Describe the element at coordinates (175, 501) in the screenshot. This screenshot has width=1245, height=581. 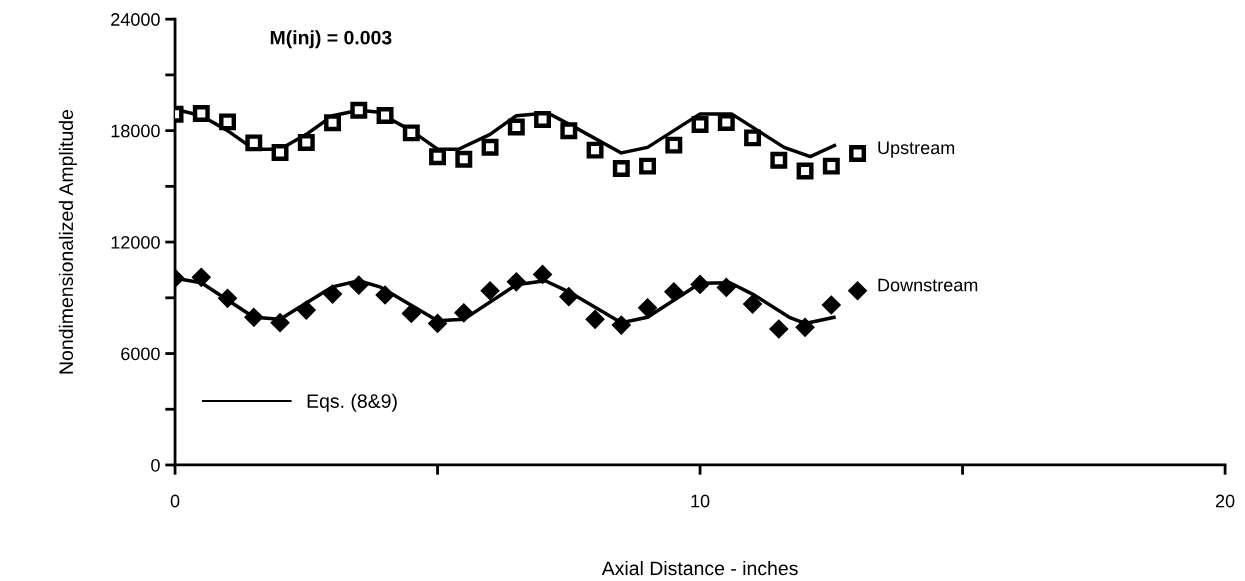
I see `x-tick-label: 0` at that location.